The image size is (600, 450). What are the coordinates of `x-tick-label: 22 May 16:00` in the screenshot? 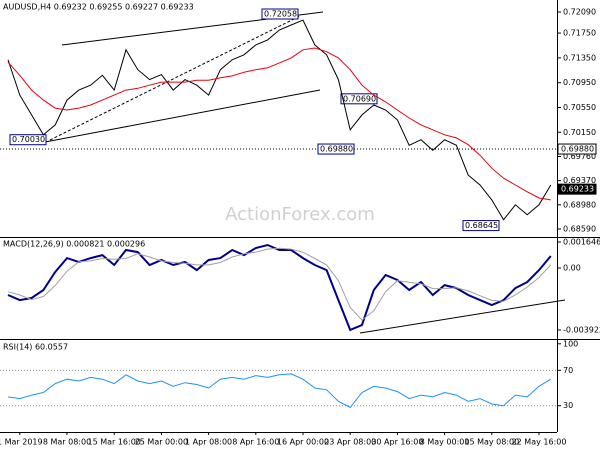 It's located at (539, 442).